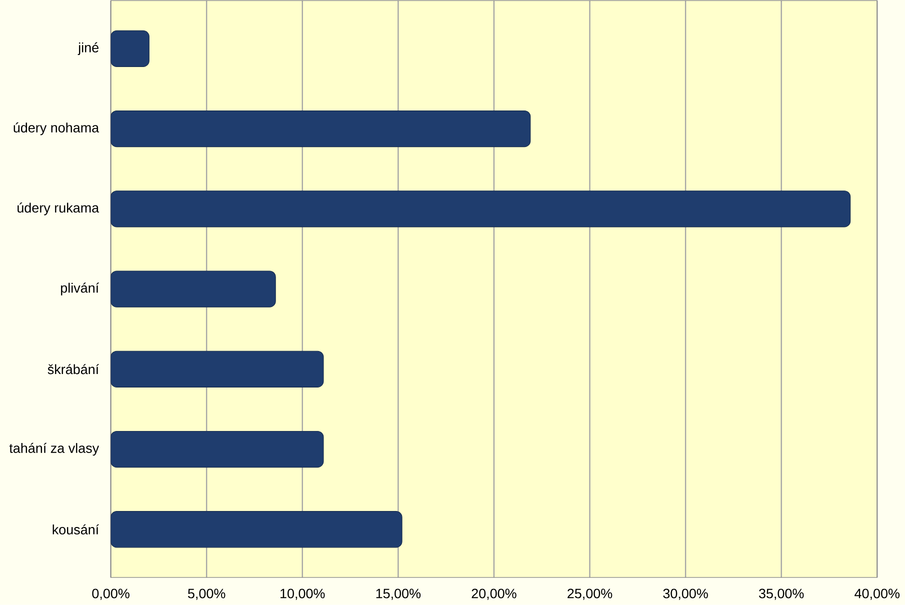 This screenshot has width=905, height=605. What do you see at coordinates (207, 594) in the screenshot?
I see `x-tick-label: 5,00%` at bounding box center [207, 594].